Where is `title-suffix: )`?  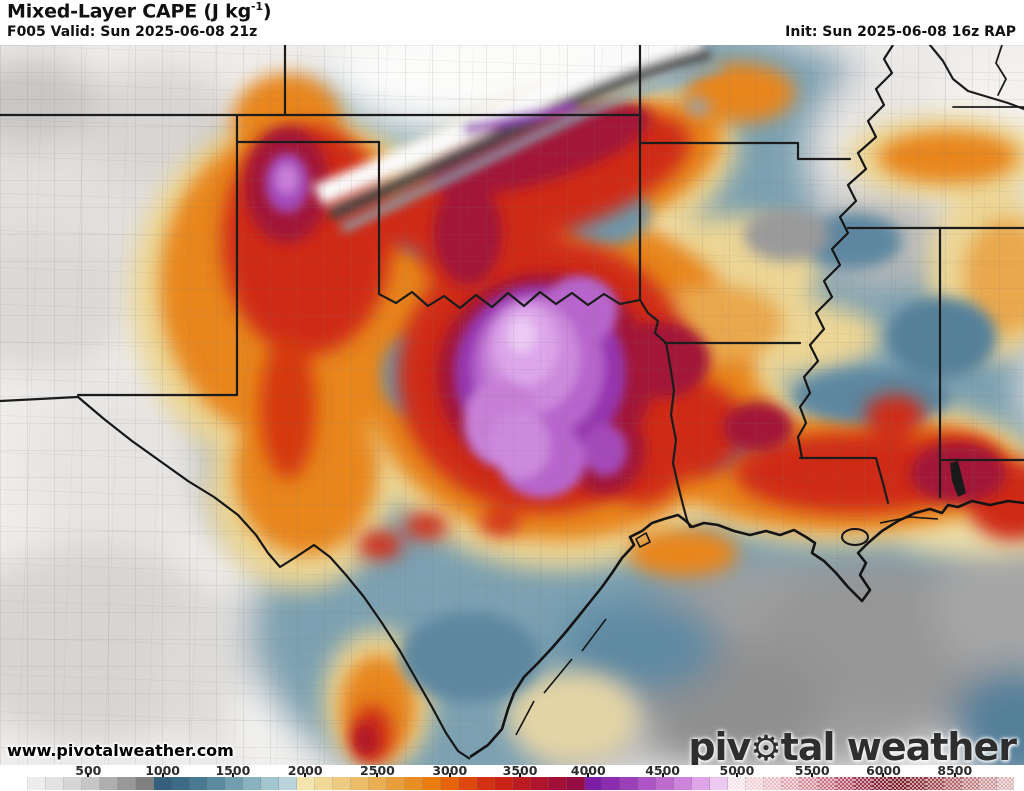 title-suffix: ) is located at coordinates (267, 11).